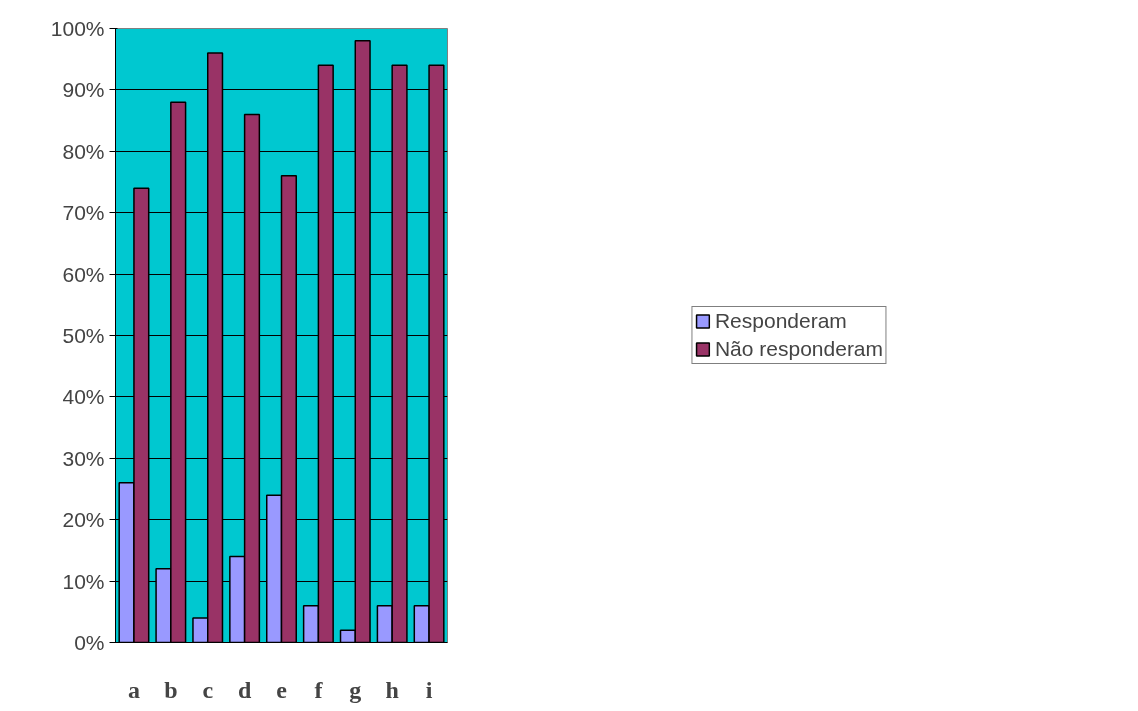  Describe the element at coordinates (83, 520) in the screenshot. I see `y-tick-label: 20%` at that location.